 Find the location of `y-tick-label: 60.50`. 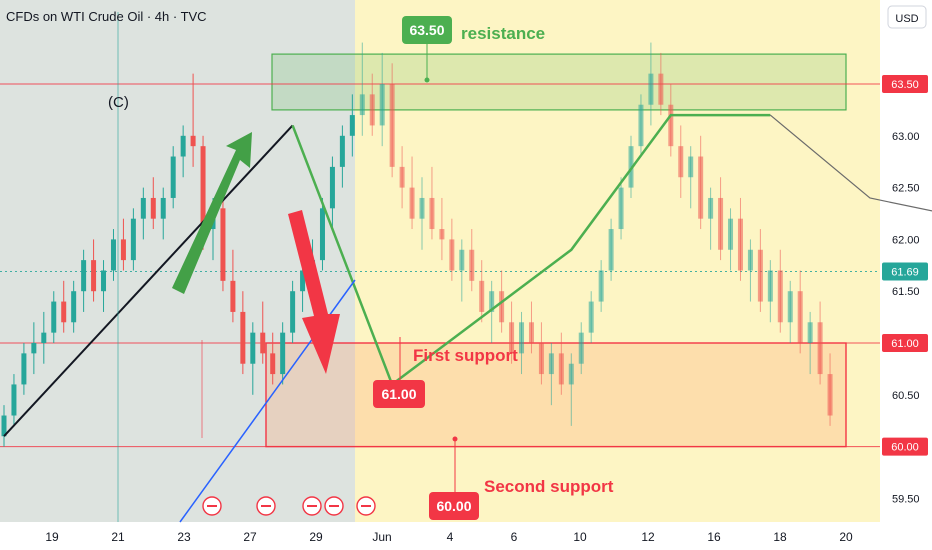

y-tick-label: 60.50 is located at coordinates (906, 396).